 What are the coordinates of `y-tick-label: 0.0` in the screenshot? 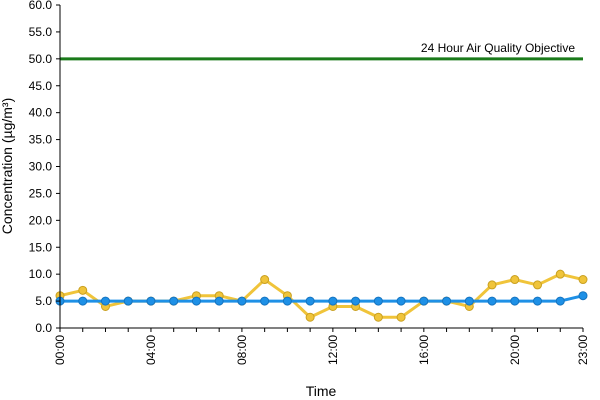 It's located at (43, 328).